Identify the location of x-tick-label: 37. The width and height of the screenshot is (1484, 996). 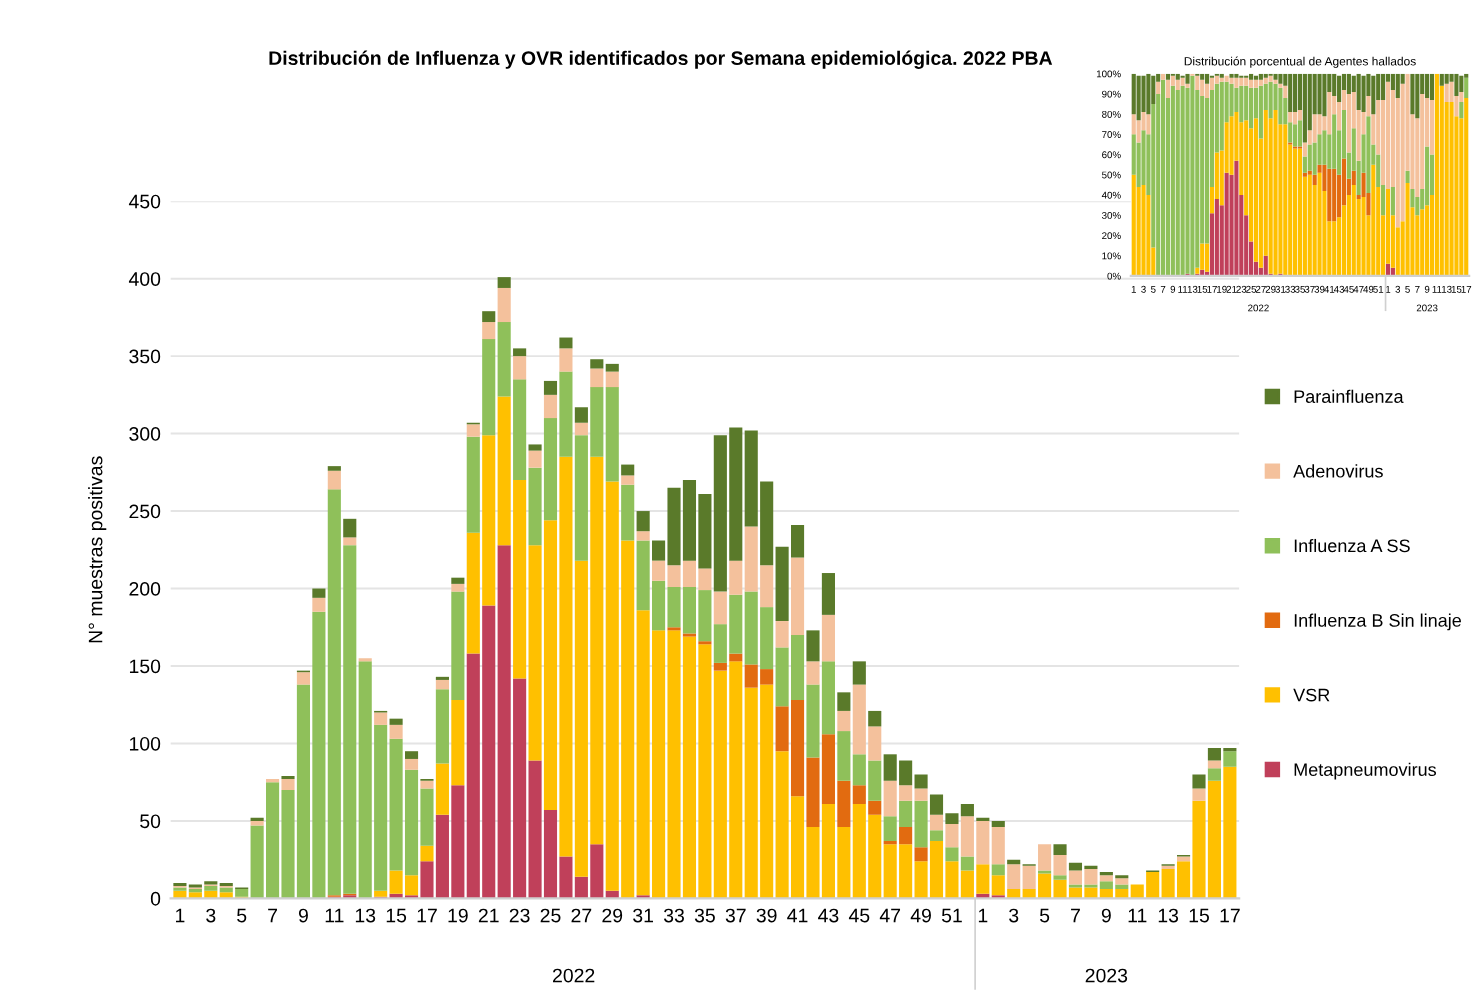
(735, 915).